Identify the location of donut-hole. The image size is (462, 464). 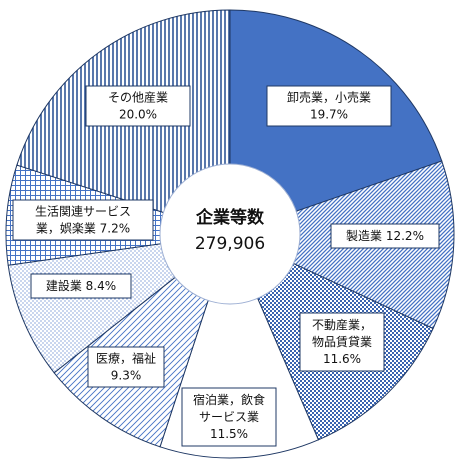
(230, 234).